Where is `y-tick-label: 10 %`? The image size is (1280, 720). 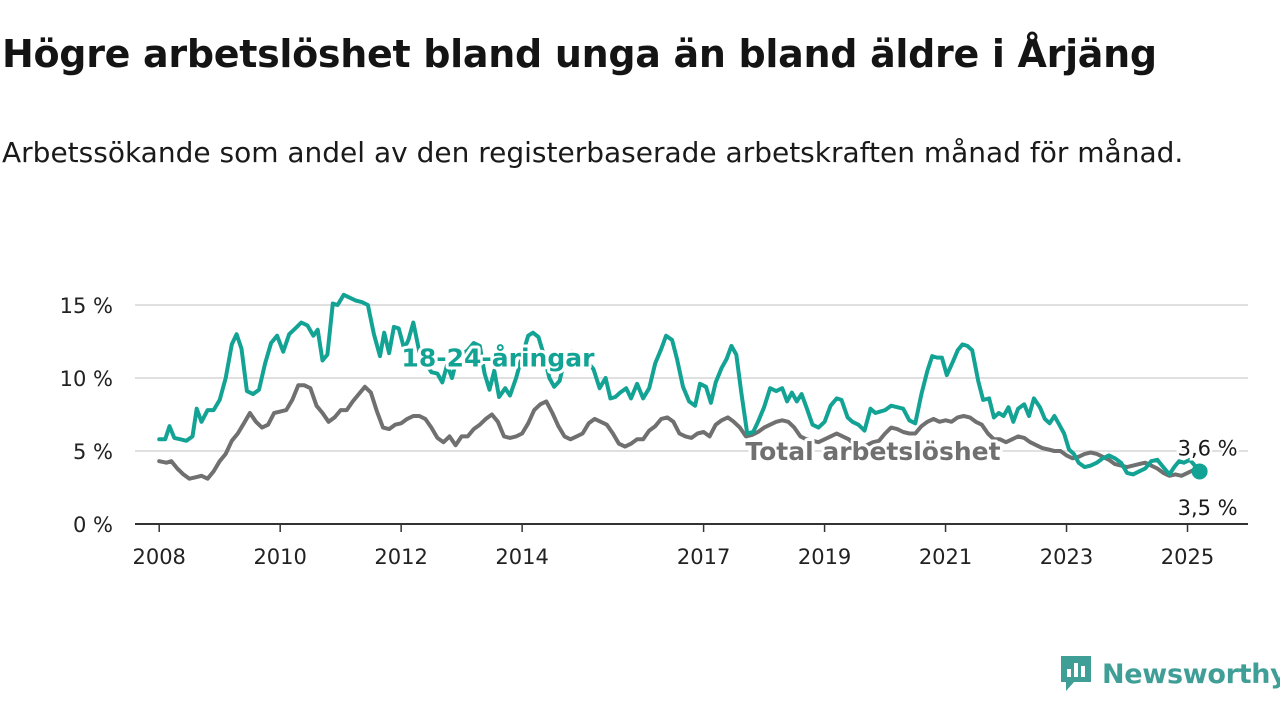
y-tick-label: 10 % is located at coordinates (86, 379).